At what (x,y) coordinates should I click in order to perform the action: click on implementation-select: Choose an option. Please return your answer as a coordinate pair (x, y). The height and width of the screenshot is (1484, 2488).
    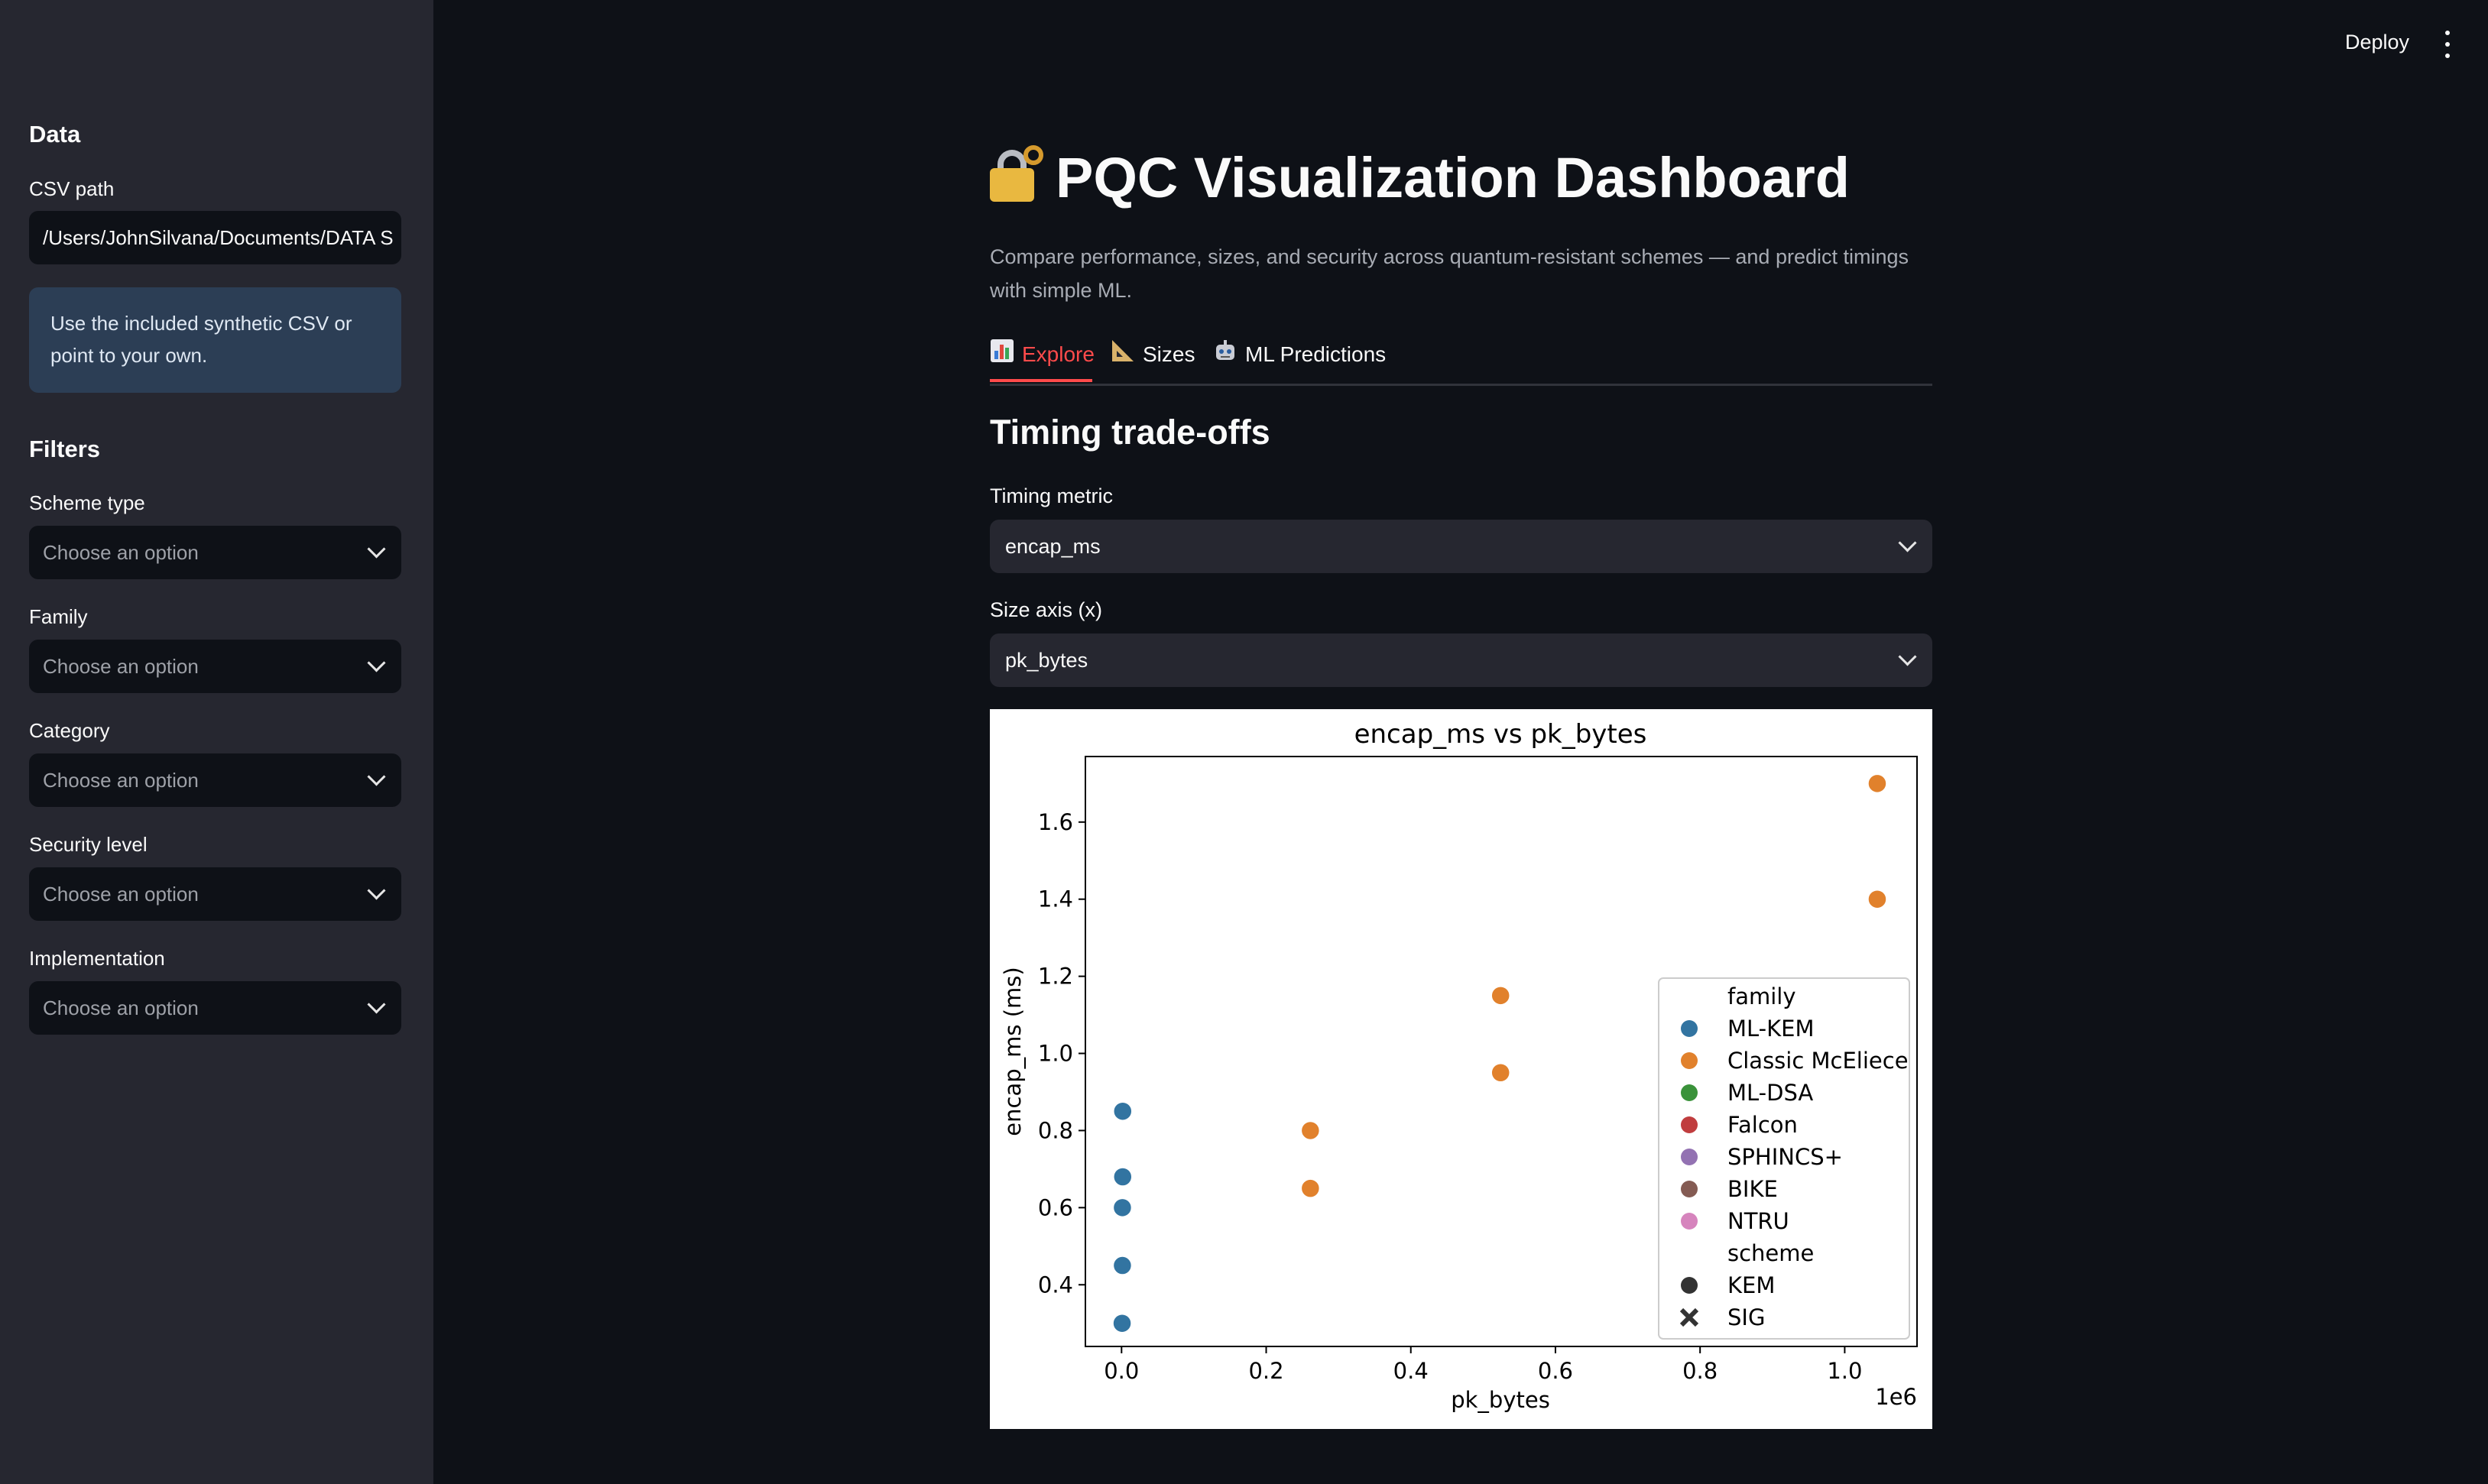
    Looking at the image, I should click on (215, 1008).